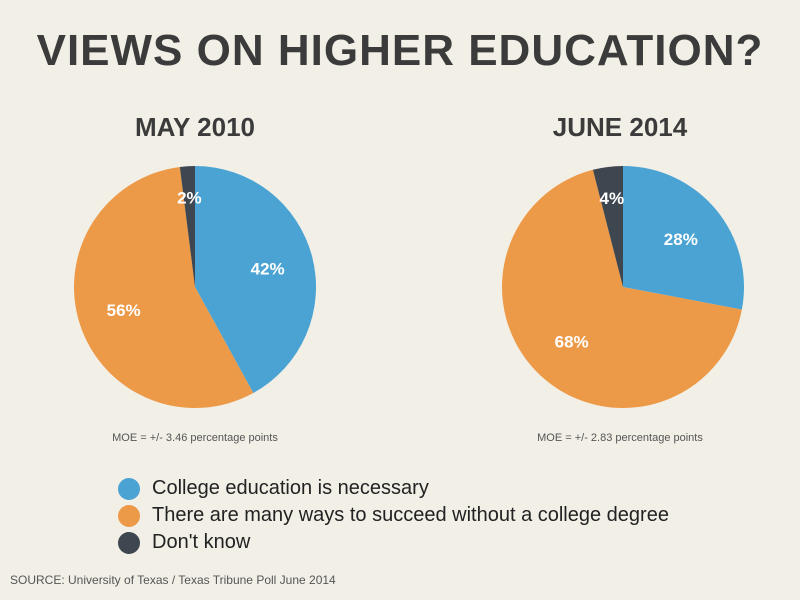  Describe the element at coordinates (572, 342) in the screenshot. I see `data-label-many-ways-june-2014: 68%` at that location.